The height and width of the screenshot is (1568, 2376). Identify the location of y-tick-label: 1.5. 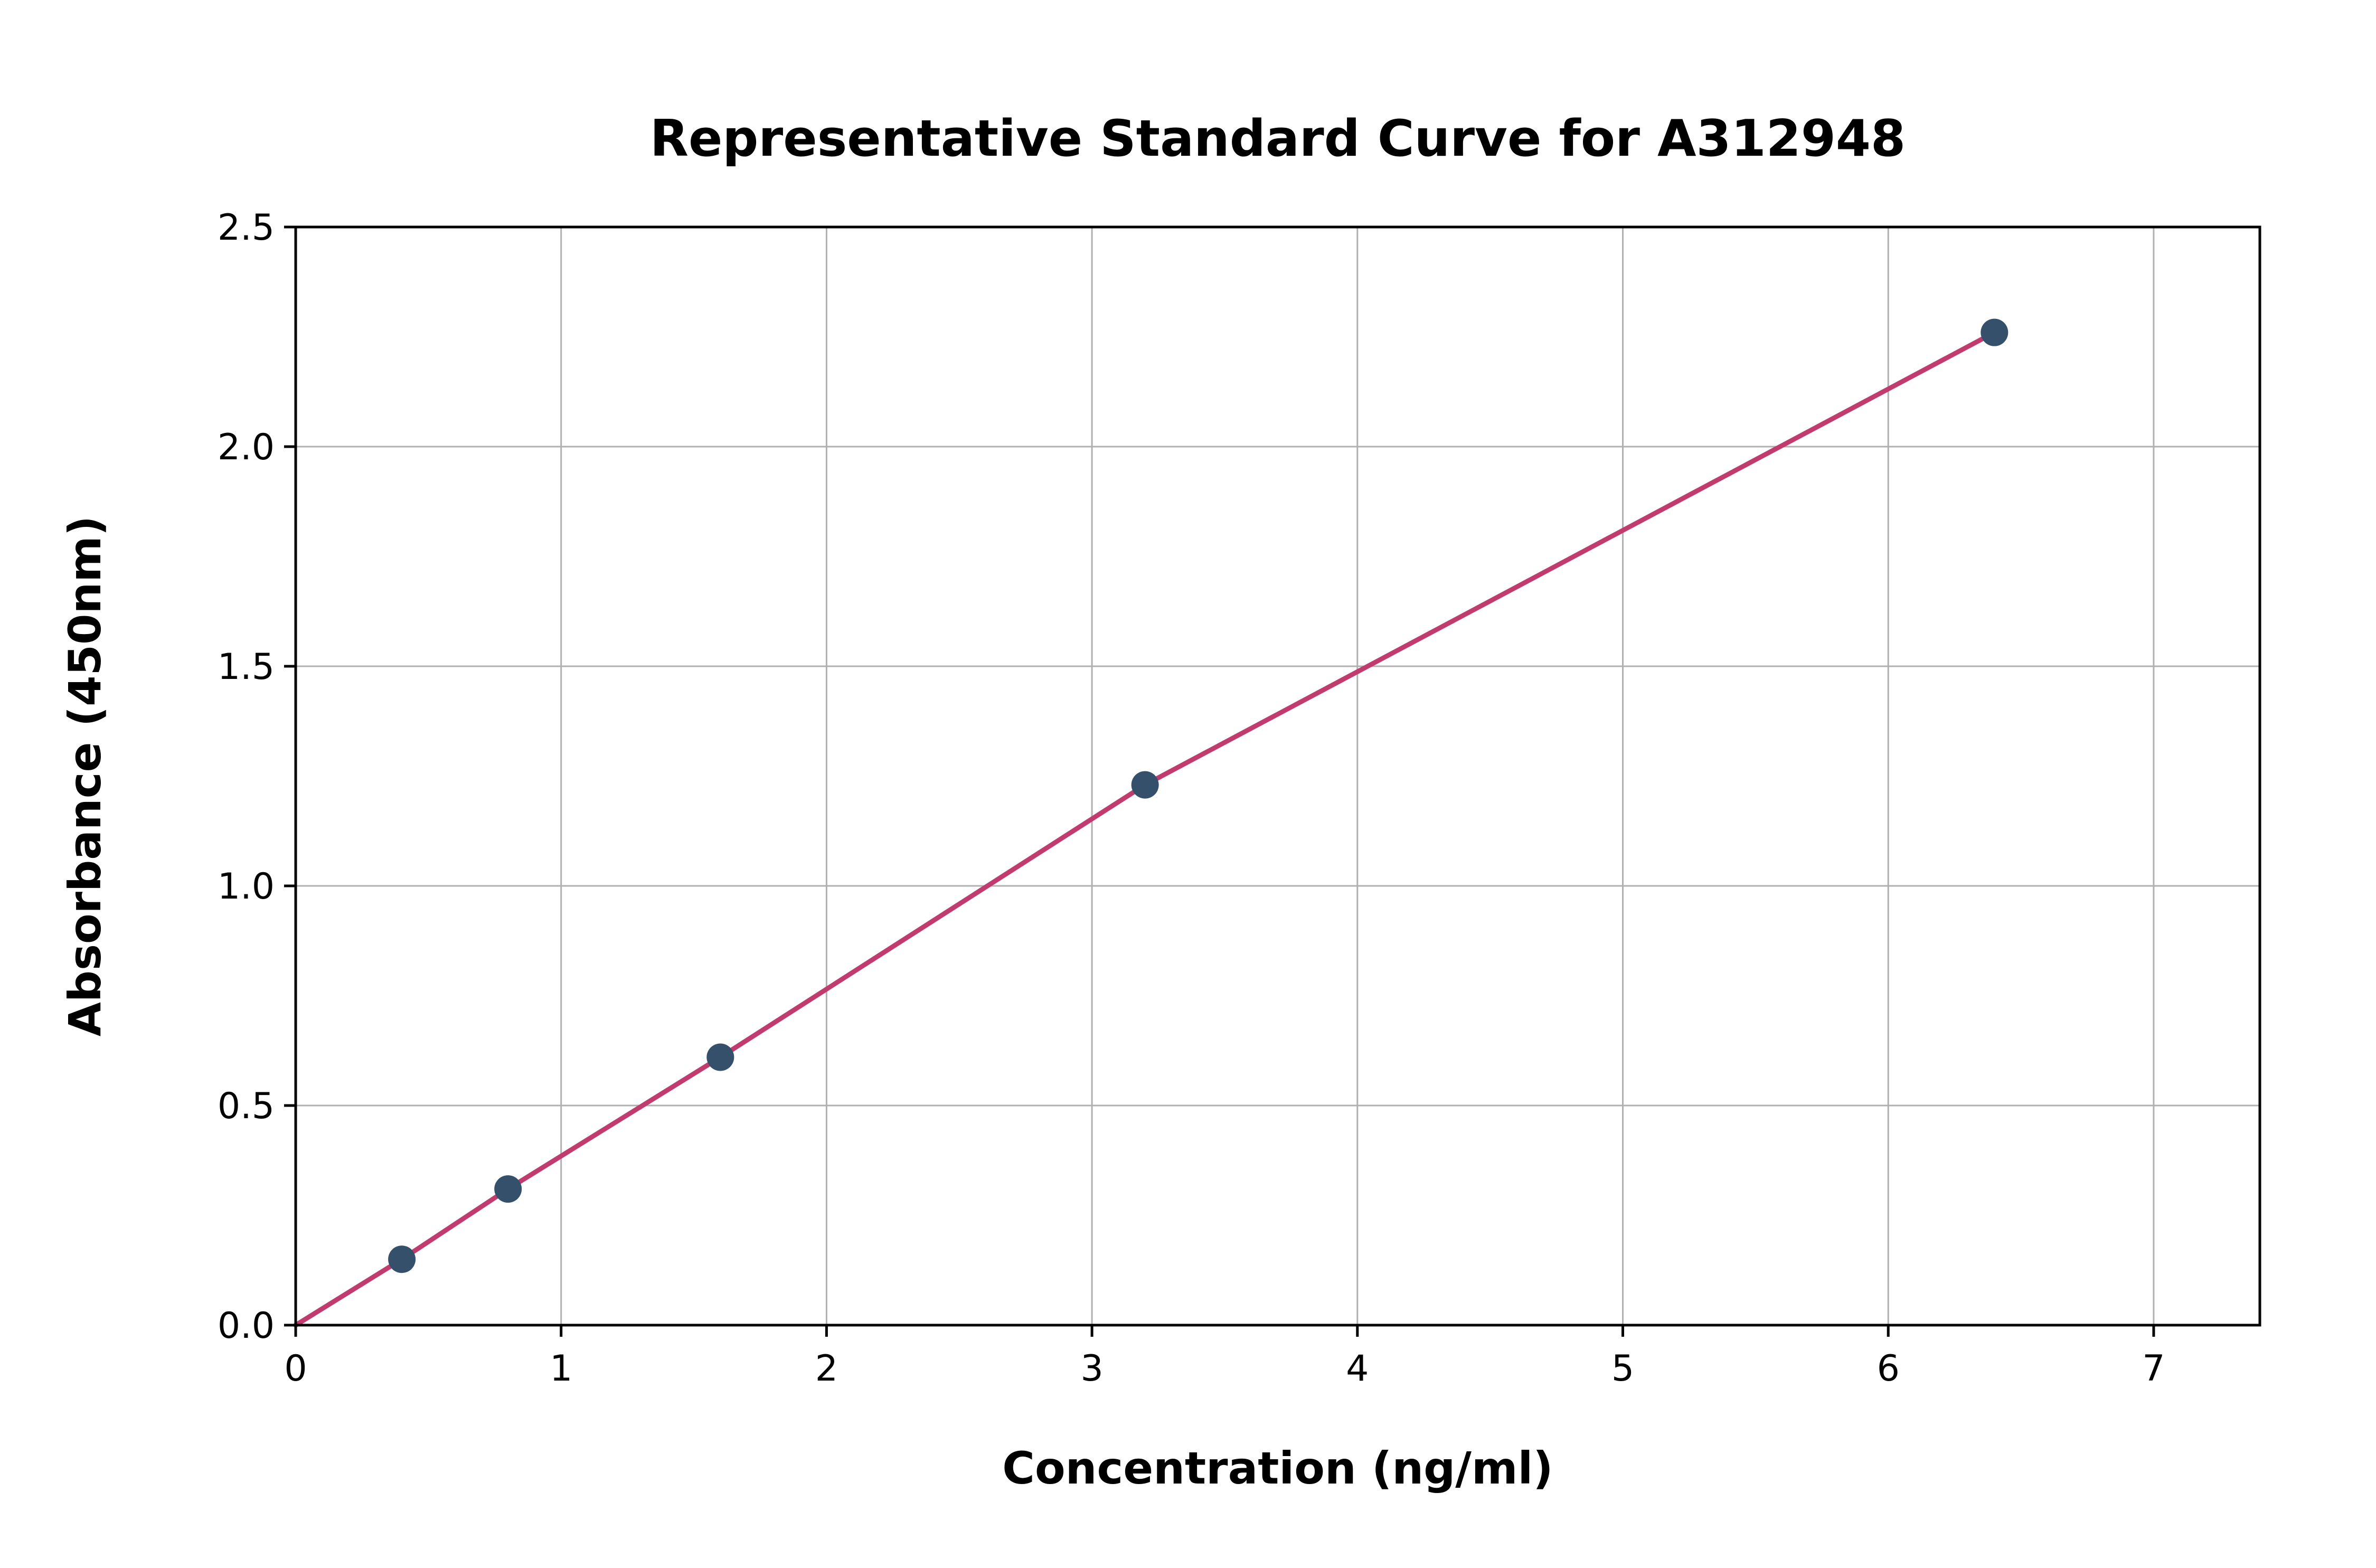
(247, 667).